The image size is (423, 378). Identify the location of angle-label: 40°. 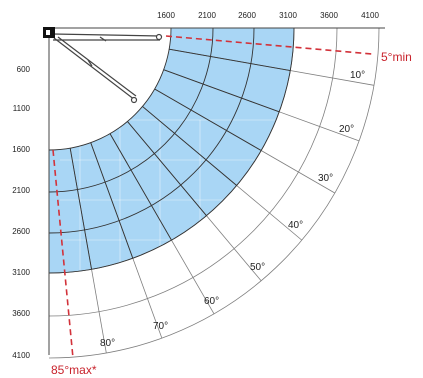
(295, 225).